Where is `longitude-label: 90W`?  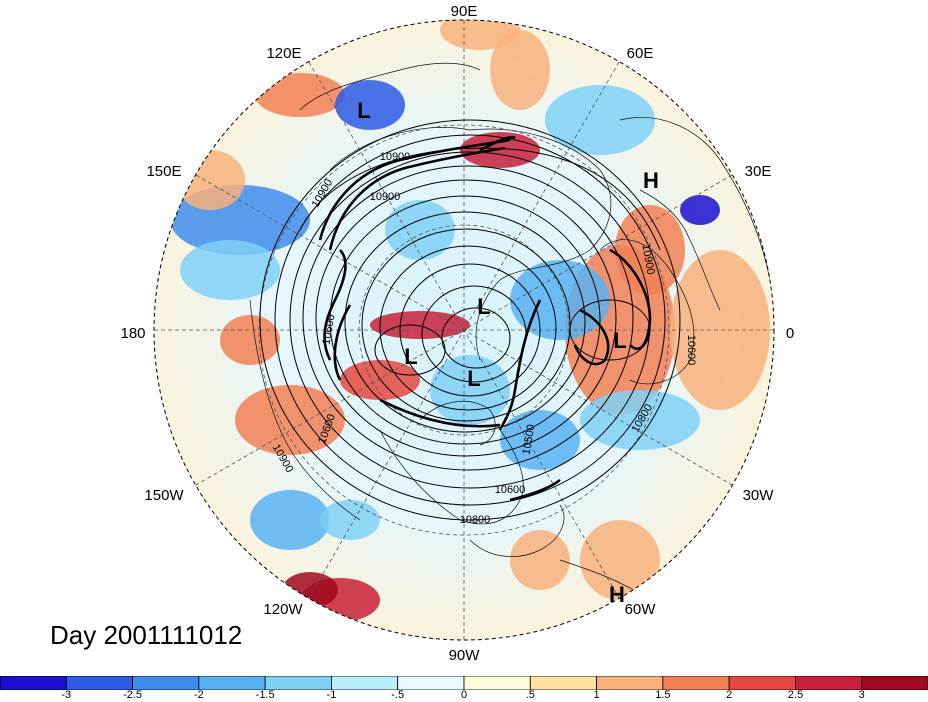 longitude-label: 90W is located at coordinates (465, 655).